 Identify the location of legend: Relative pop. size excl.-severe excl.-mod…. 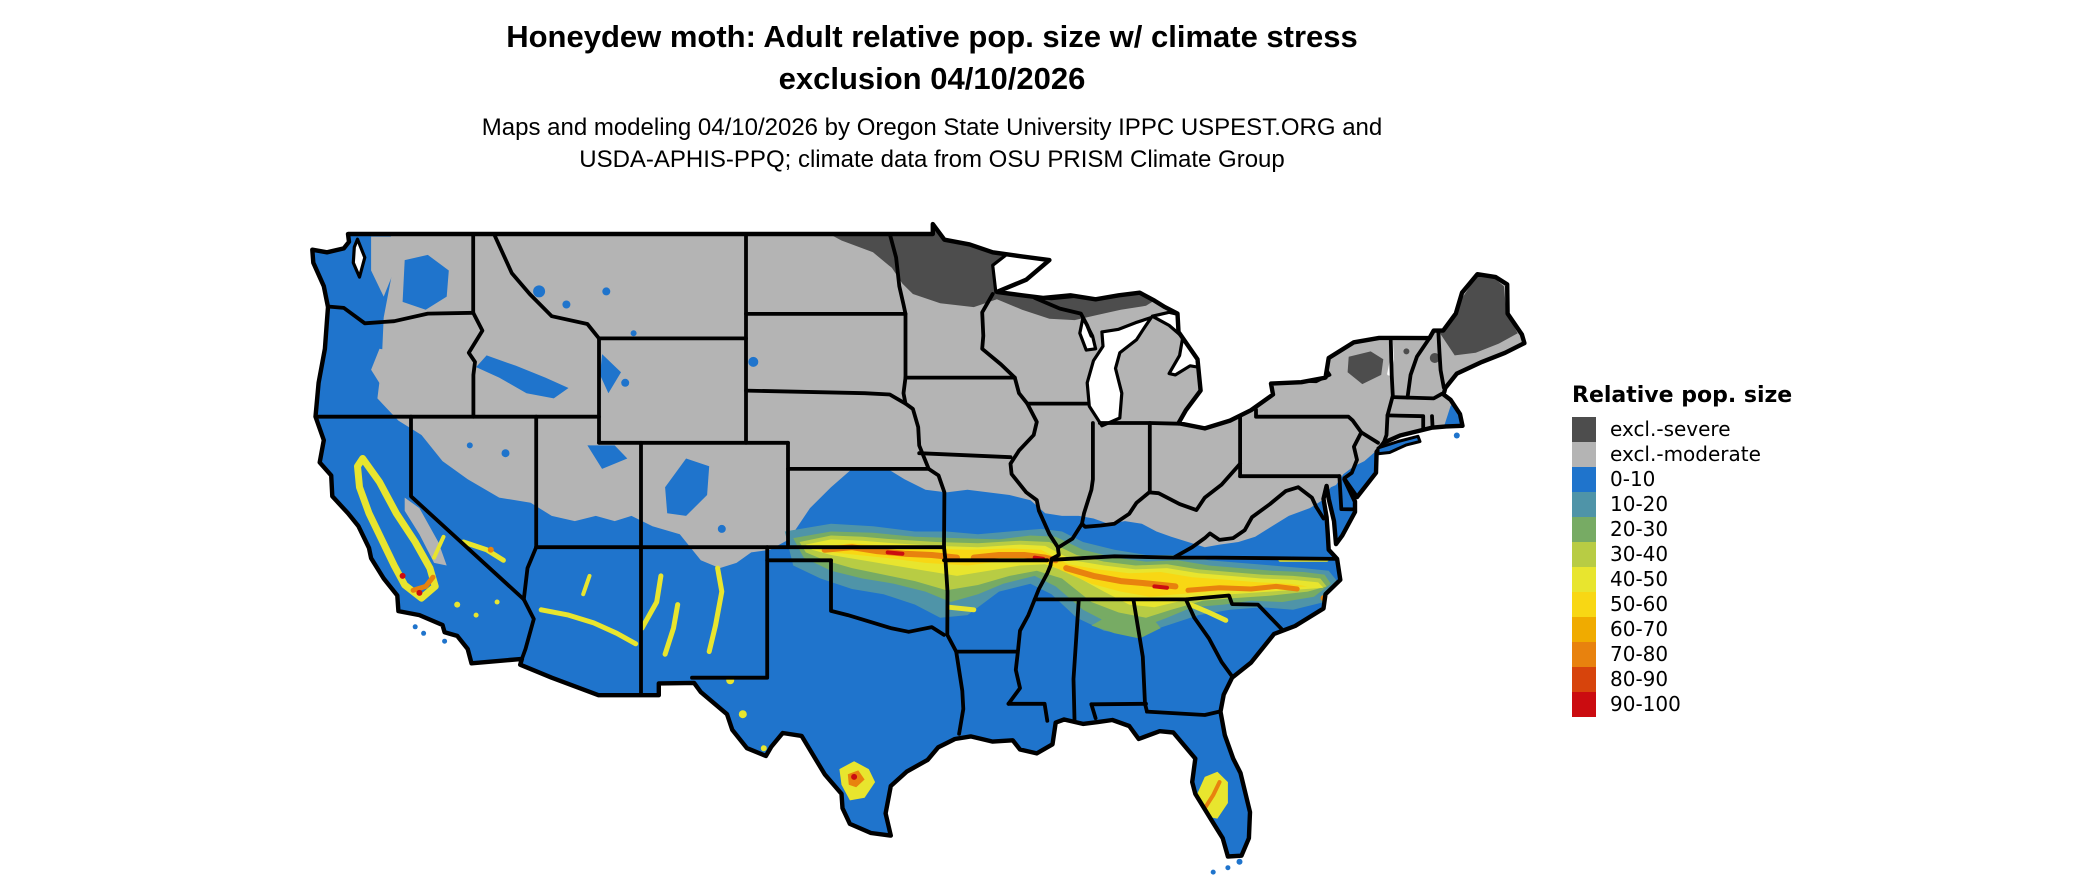
(1682, 550).